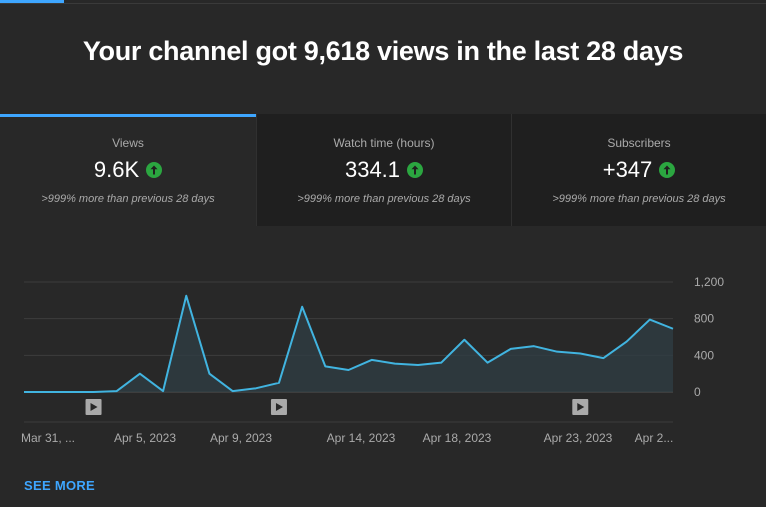 The height and width of the screenshot is (507, 766). I want to click on x-tick-label: Apr 5, 2023, so click(145, 438).